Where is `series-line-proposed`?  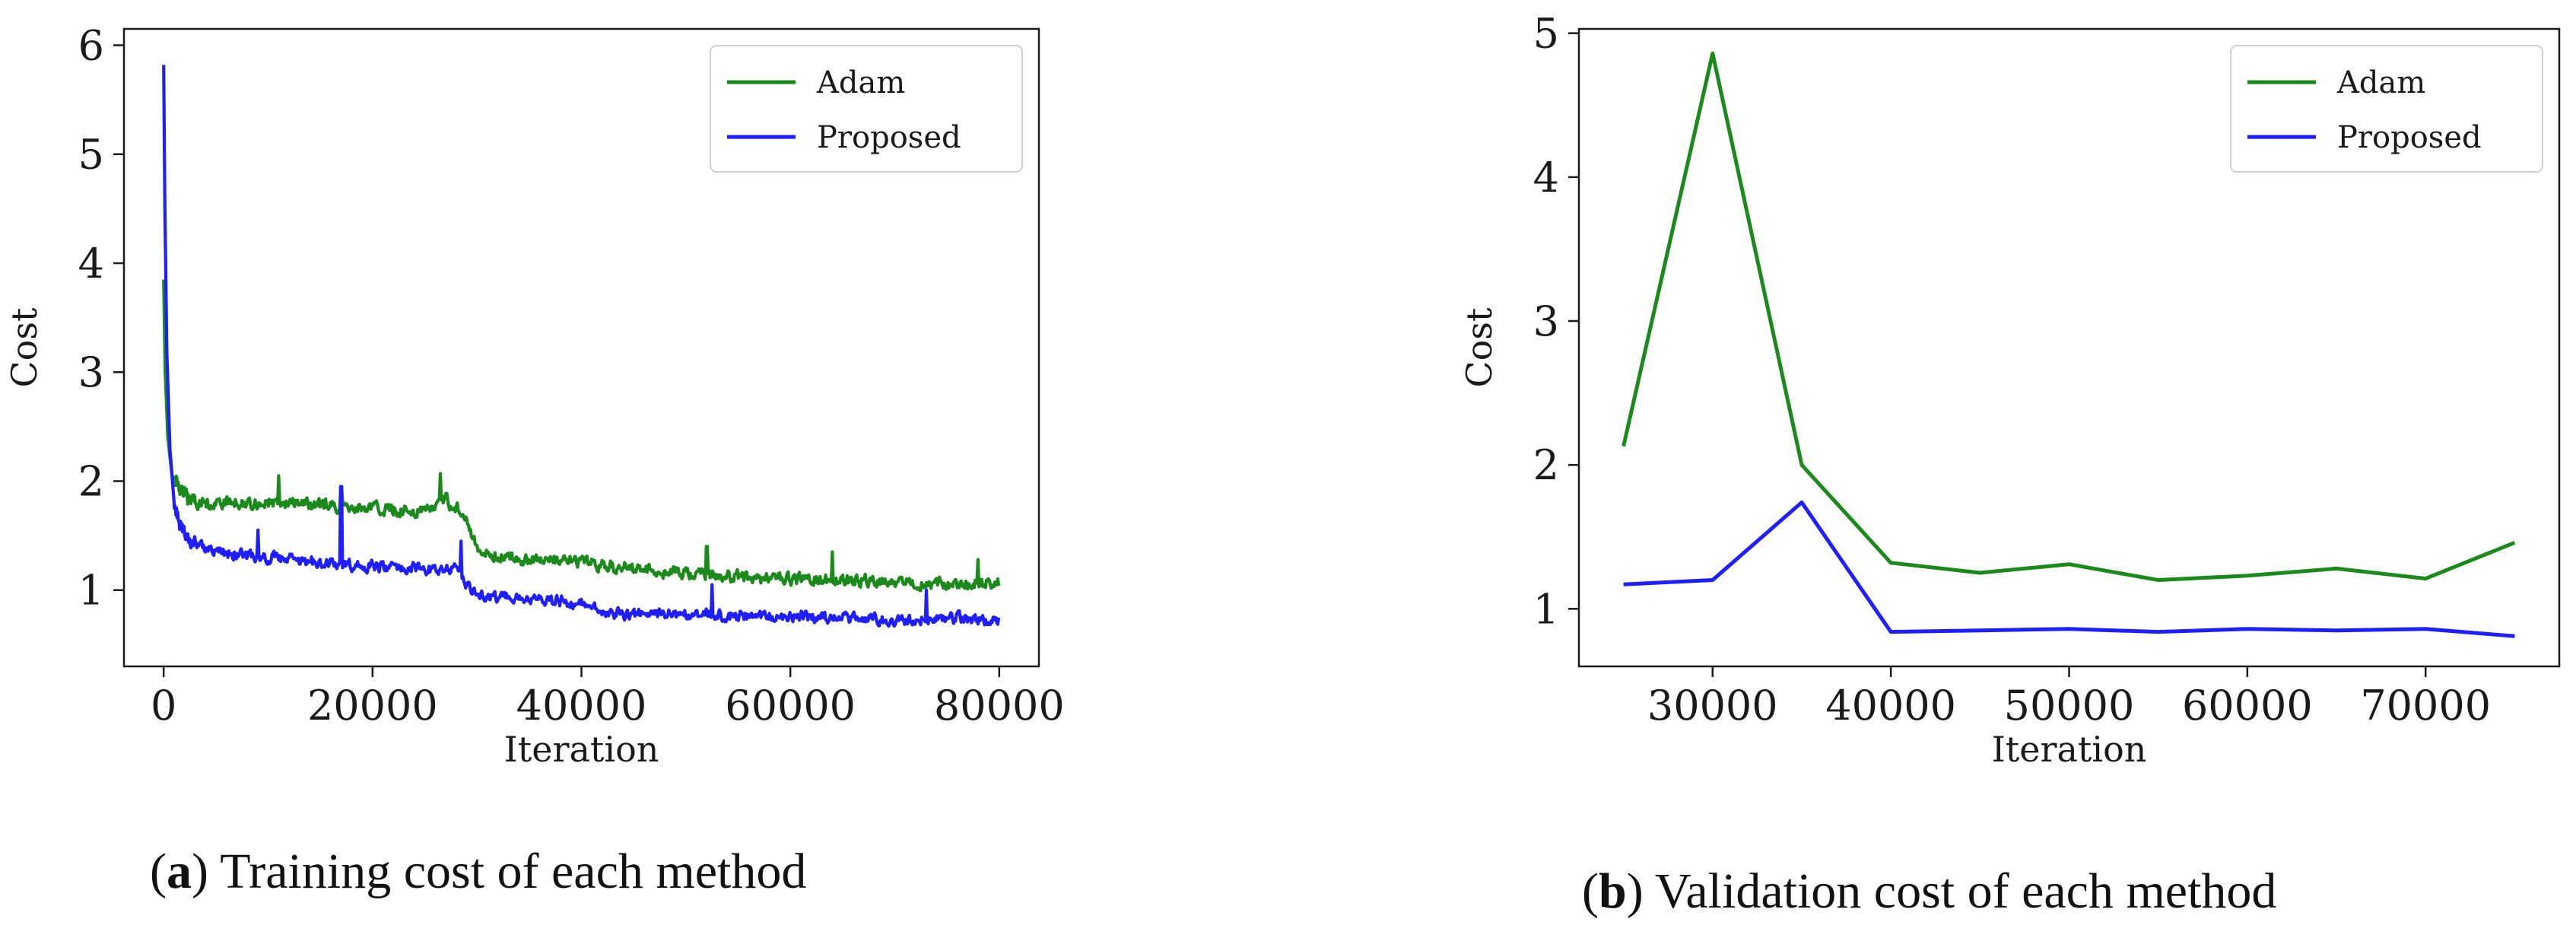
series-line-proposed is located at coordinates (2069, 569).